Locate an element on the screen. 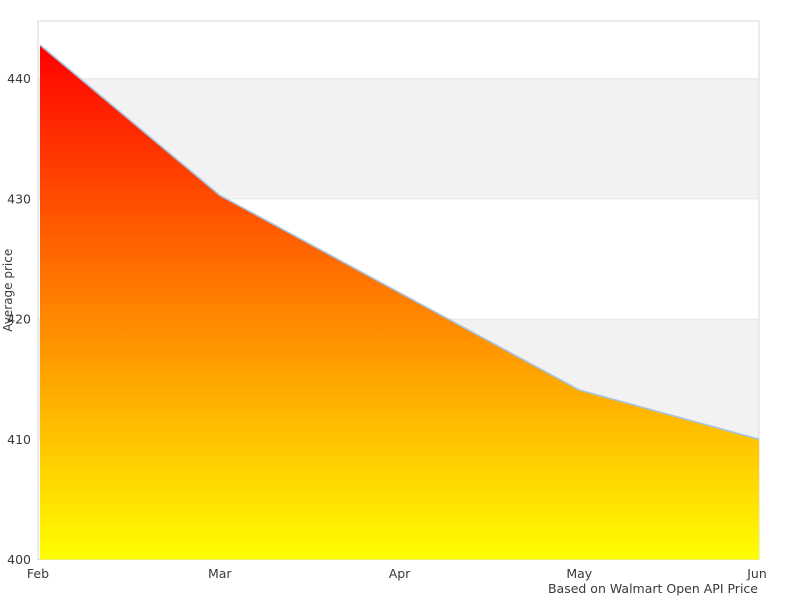  x-tick-label: Jun is located at coordinates (756, 573).